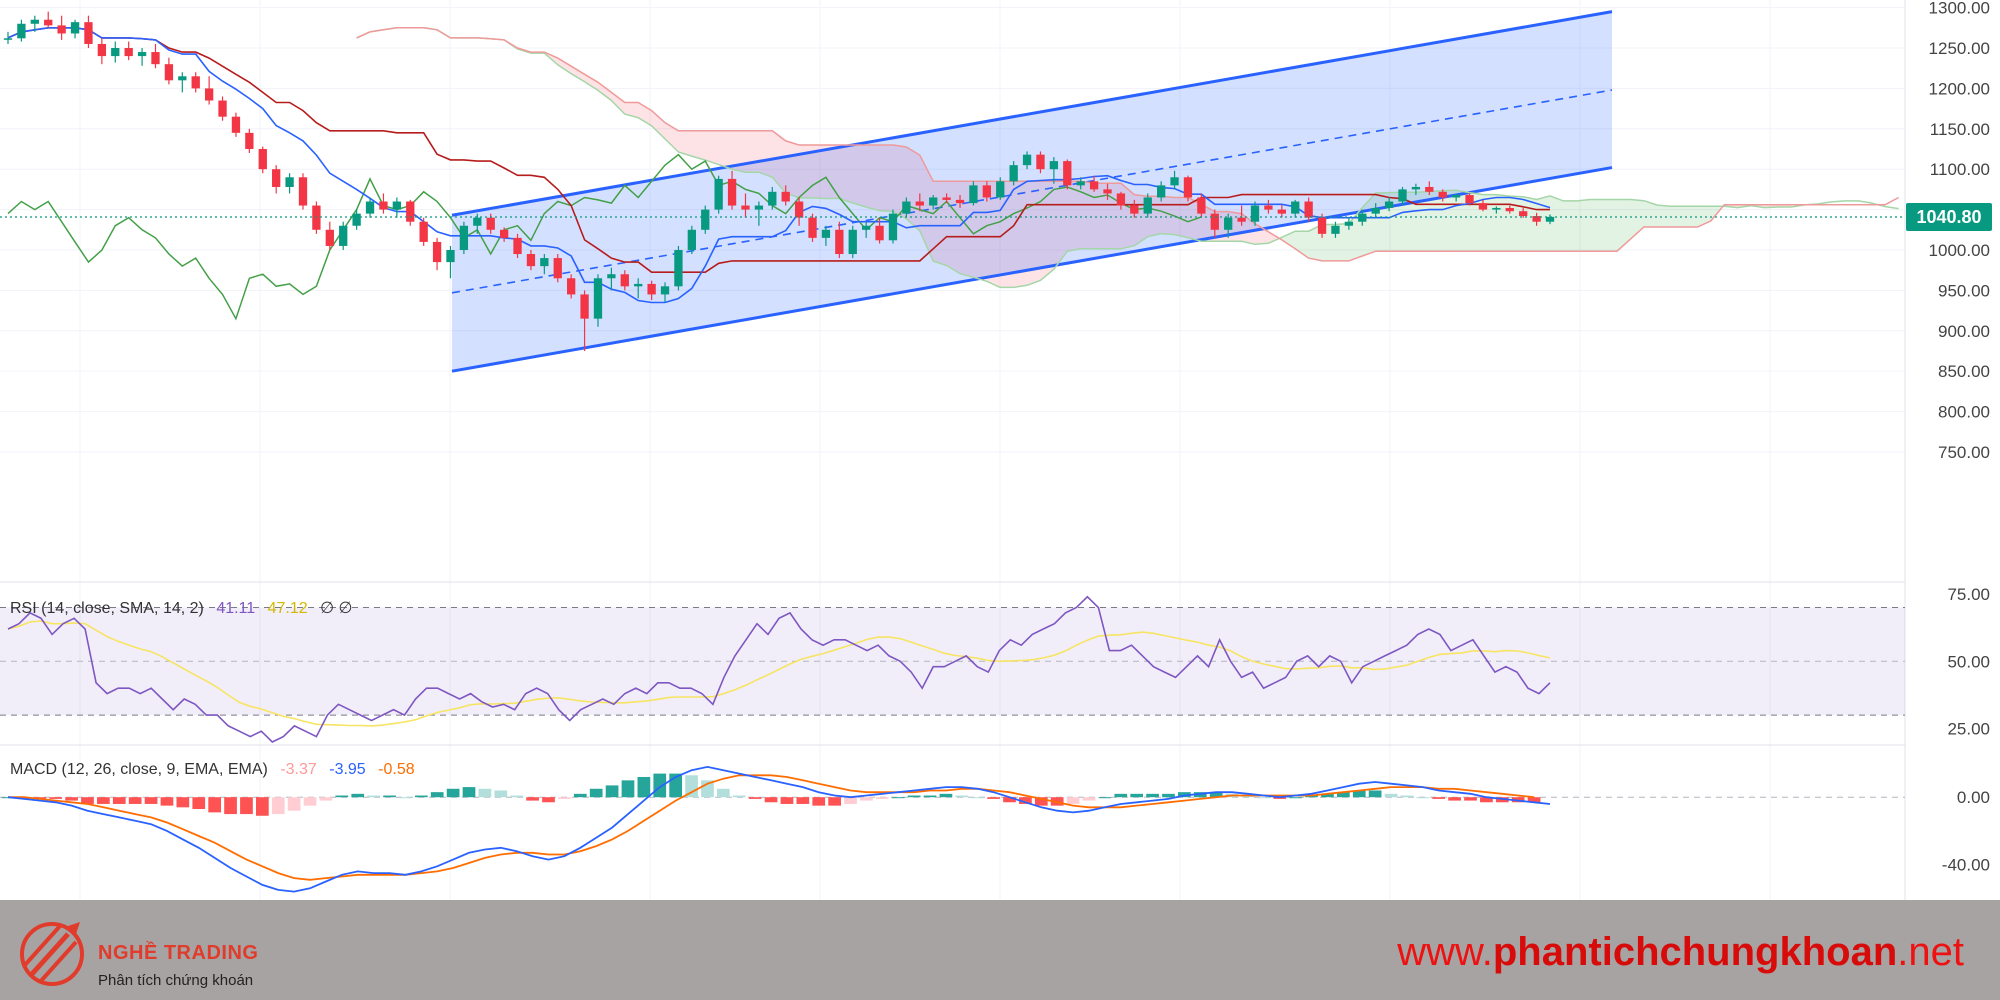  I want to click on price-tick-label: 1200.00, so click(1959, 88).